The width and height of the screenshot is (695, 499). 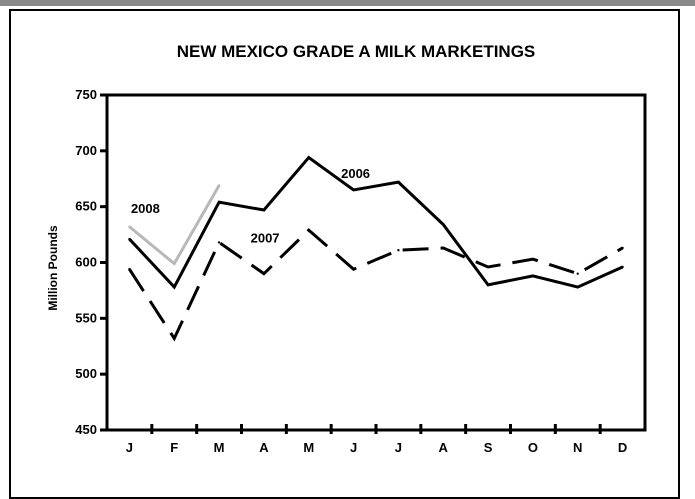 I want to click on y-tick-label: 550, so click(x=86, y=317).